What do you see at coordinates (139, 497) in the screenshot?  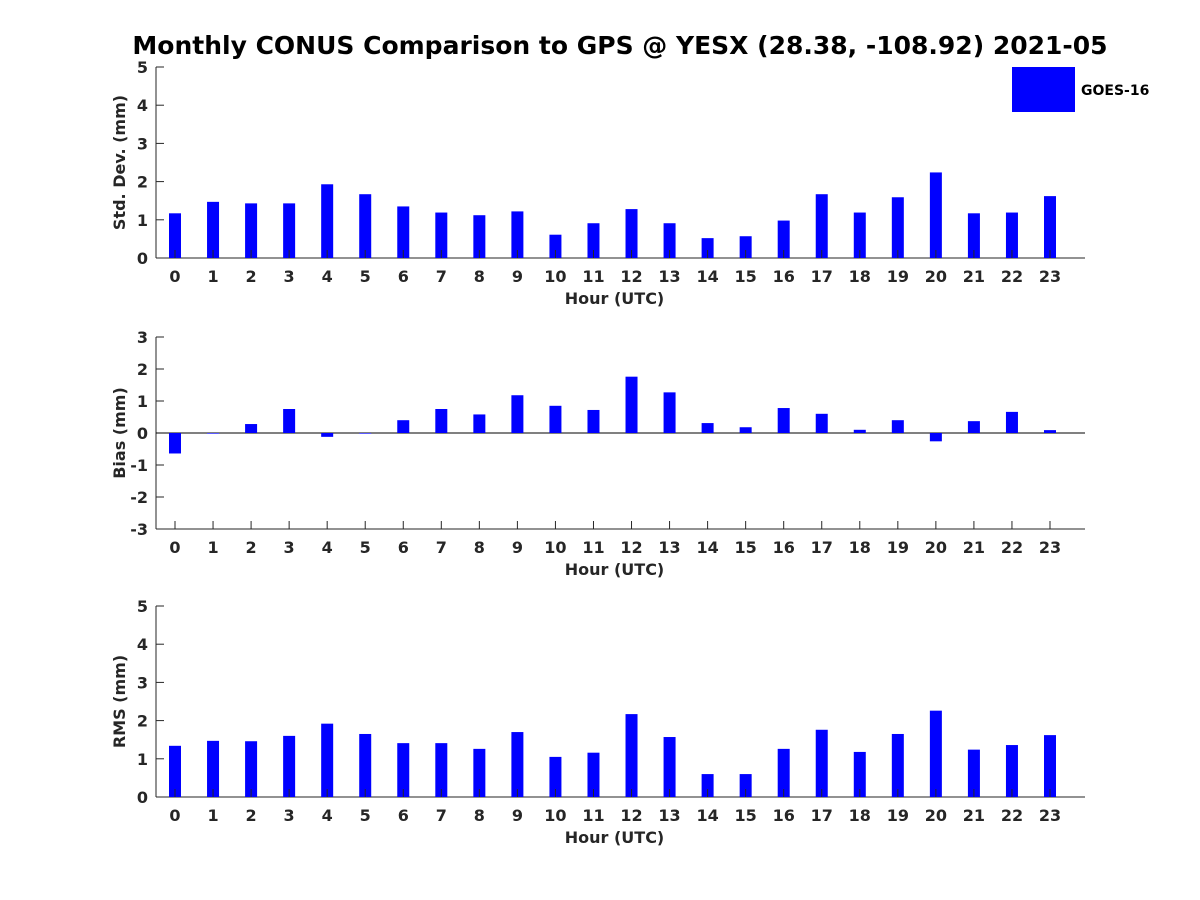 I see `y-tick-label: -2` at bounding box center [139, 497].